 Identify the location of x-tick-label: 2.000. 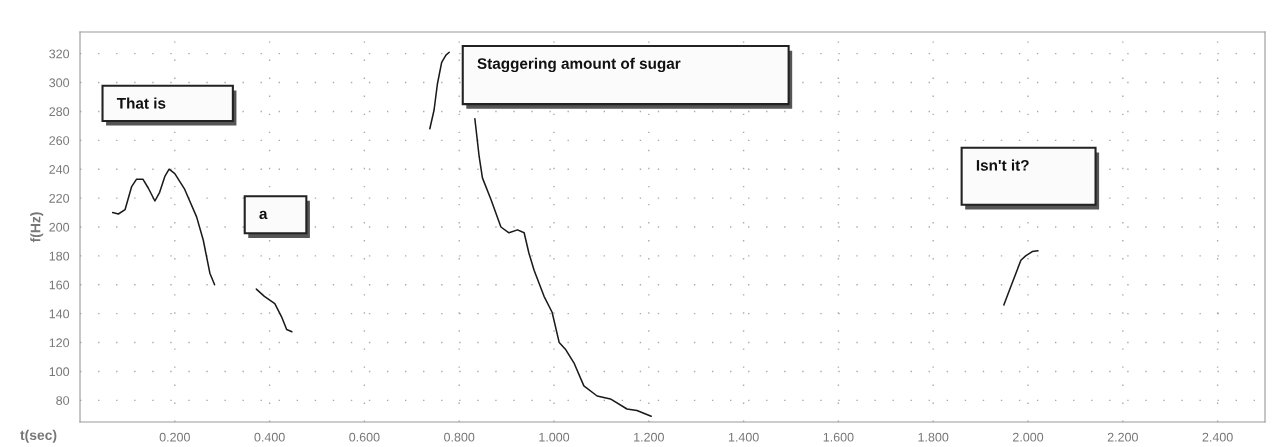
(1028, 437).